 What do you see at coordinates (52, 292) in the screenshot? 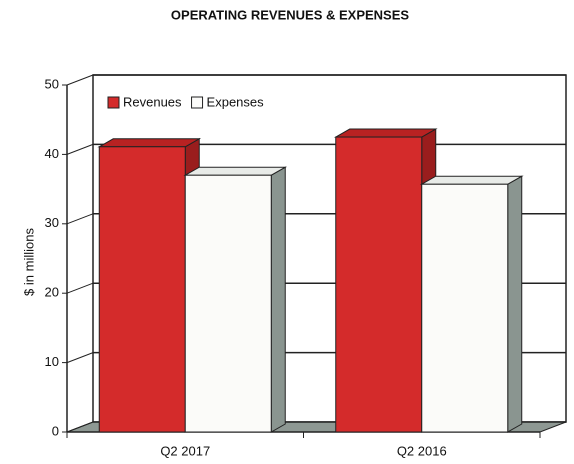
I see `y-tick-label: 20` at bounding box center [52, 292].